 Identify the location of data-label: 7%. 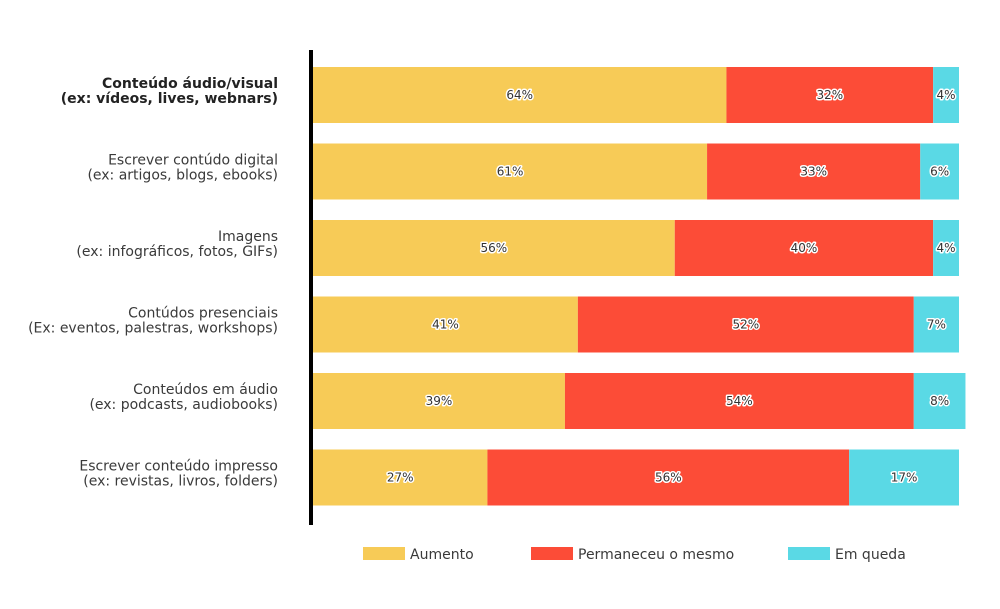
(936, 325).